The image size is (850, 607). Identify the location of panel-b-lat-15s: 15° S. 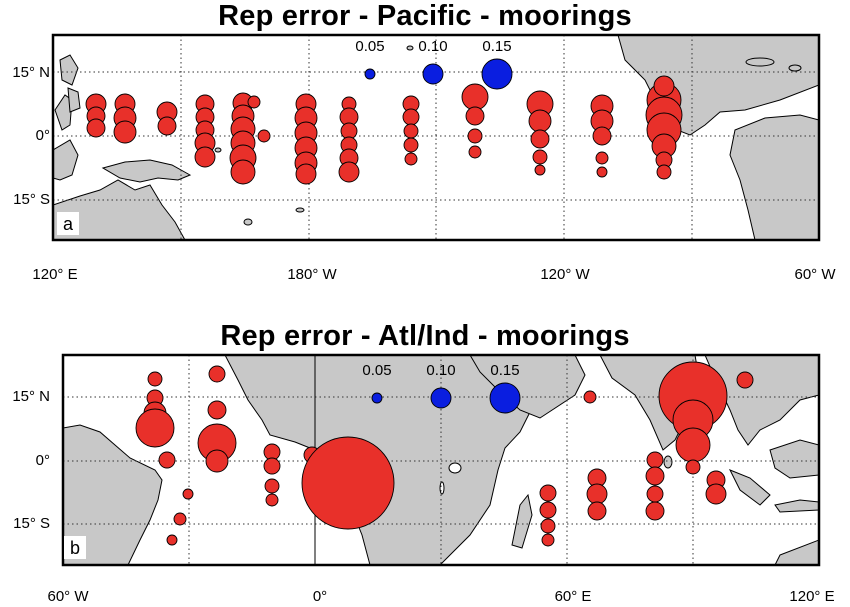
(31, 523).